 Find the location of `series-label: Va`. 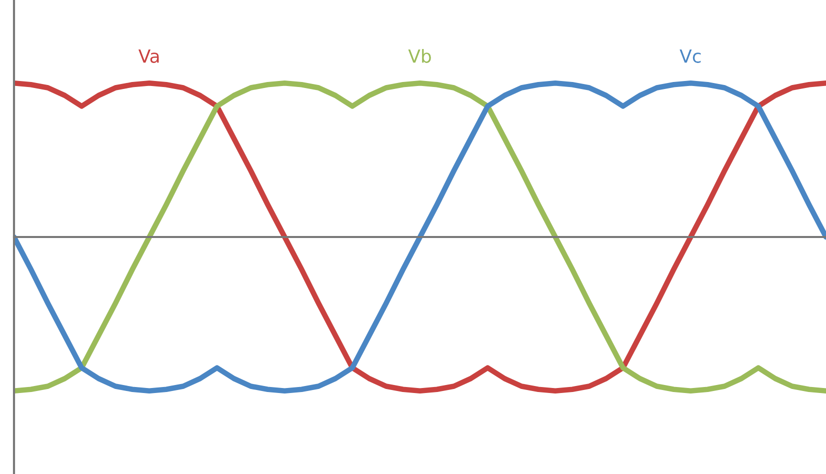

series-label: Va is located at coordinates (148, 56).